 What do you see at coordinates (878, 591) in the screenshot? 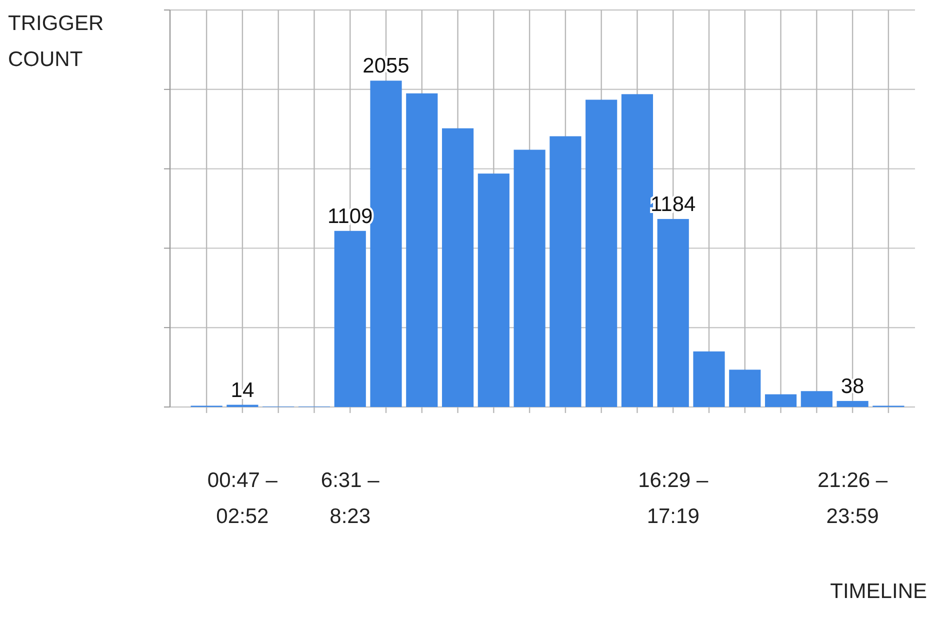
I see `x-axis-title: TIMELINE` at bounding box center [878, 591].